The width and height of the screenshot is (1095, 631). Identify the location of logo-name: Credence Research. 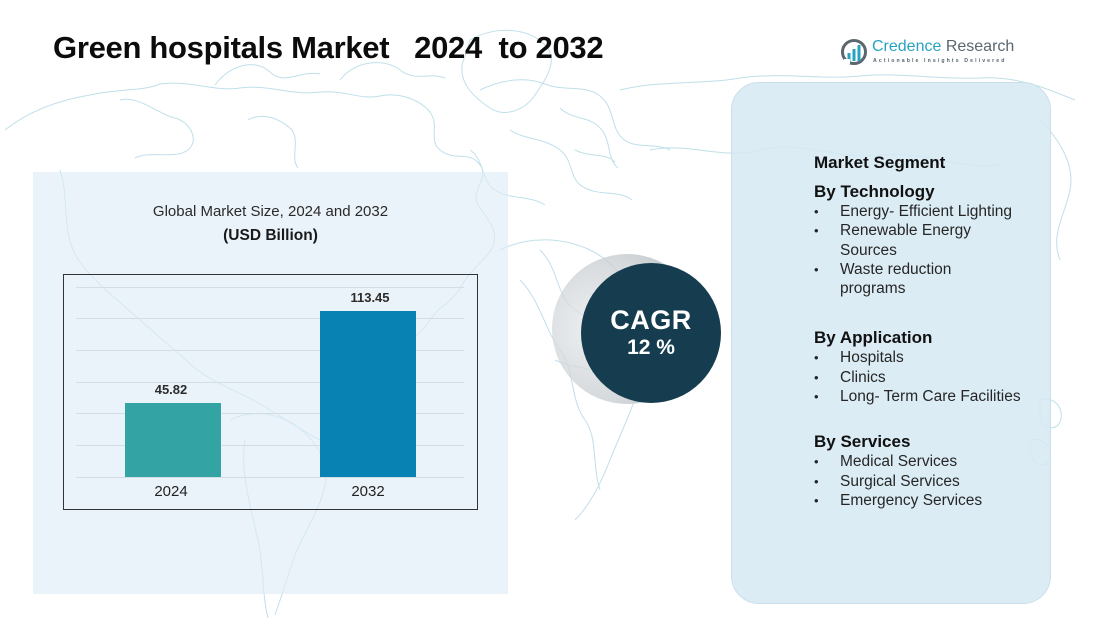
(943, 47).